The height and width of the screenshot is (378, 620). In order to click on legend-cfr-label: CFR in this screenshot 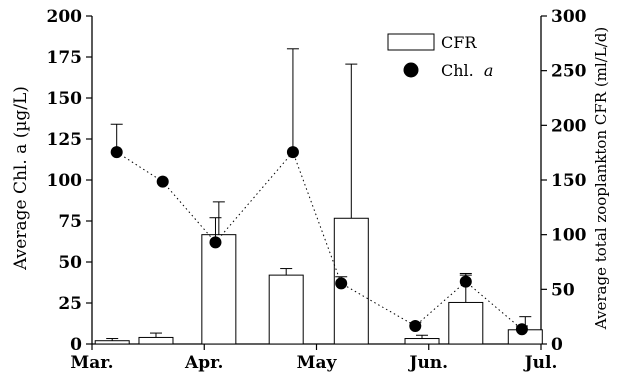, I will do `click(459, 42)`.